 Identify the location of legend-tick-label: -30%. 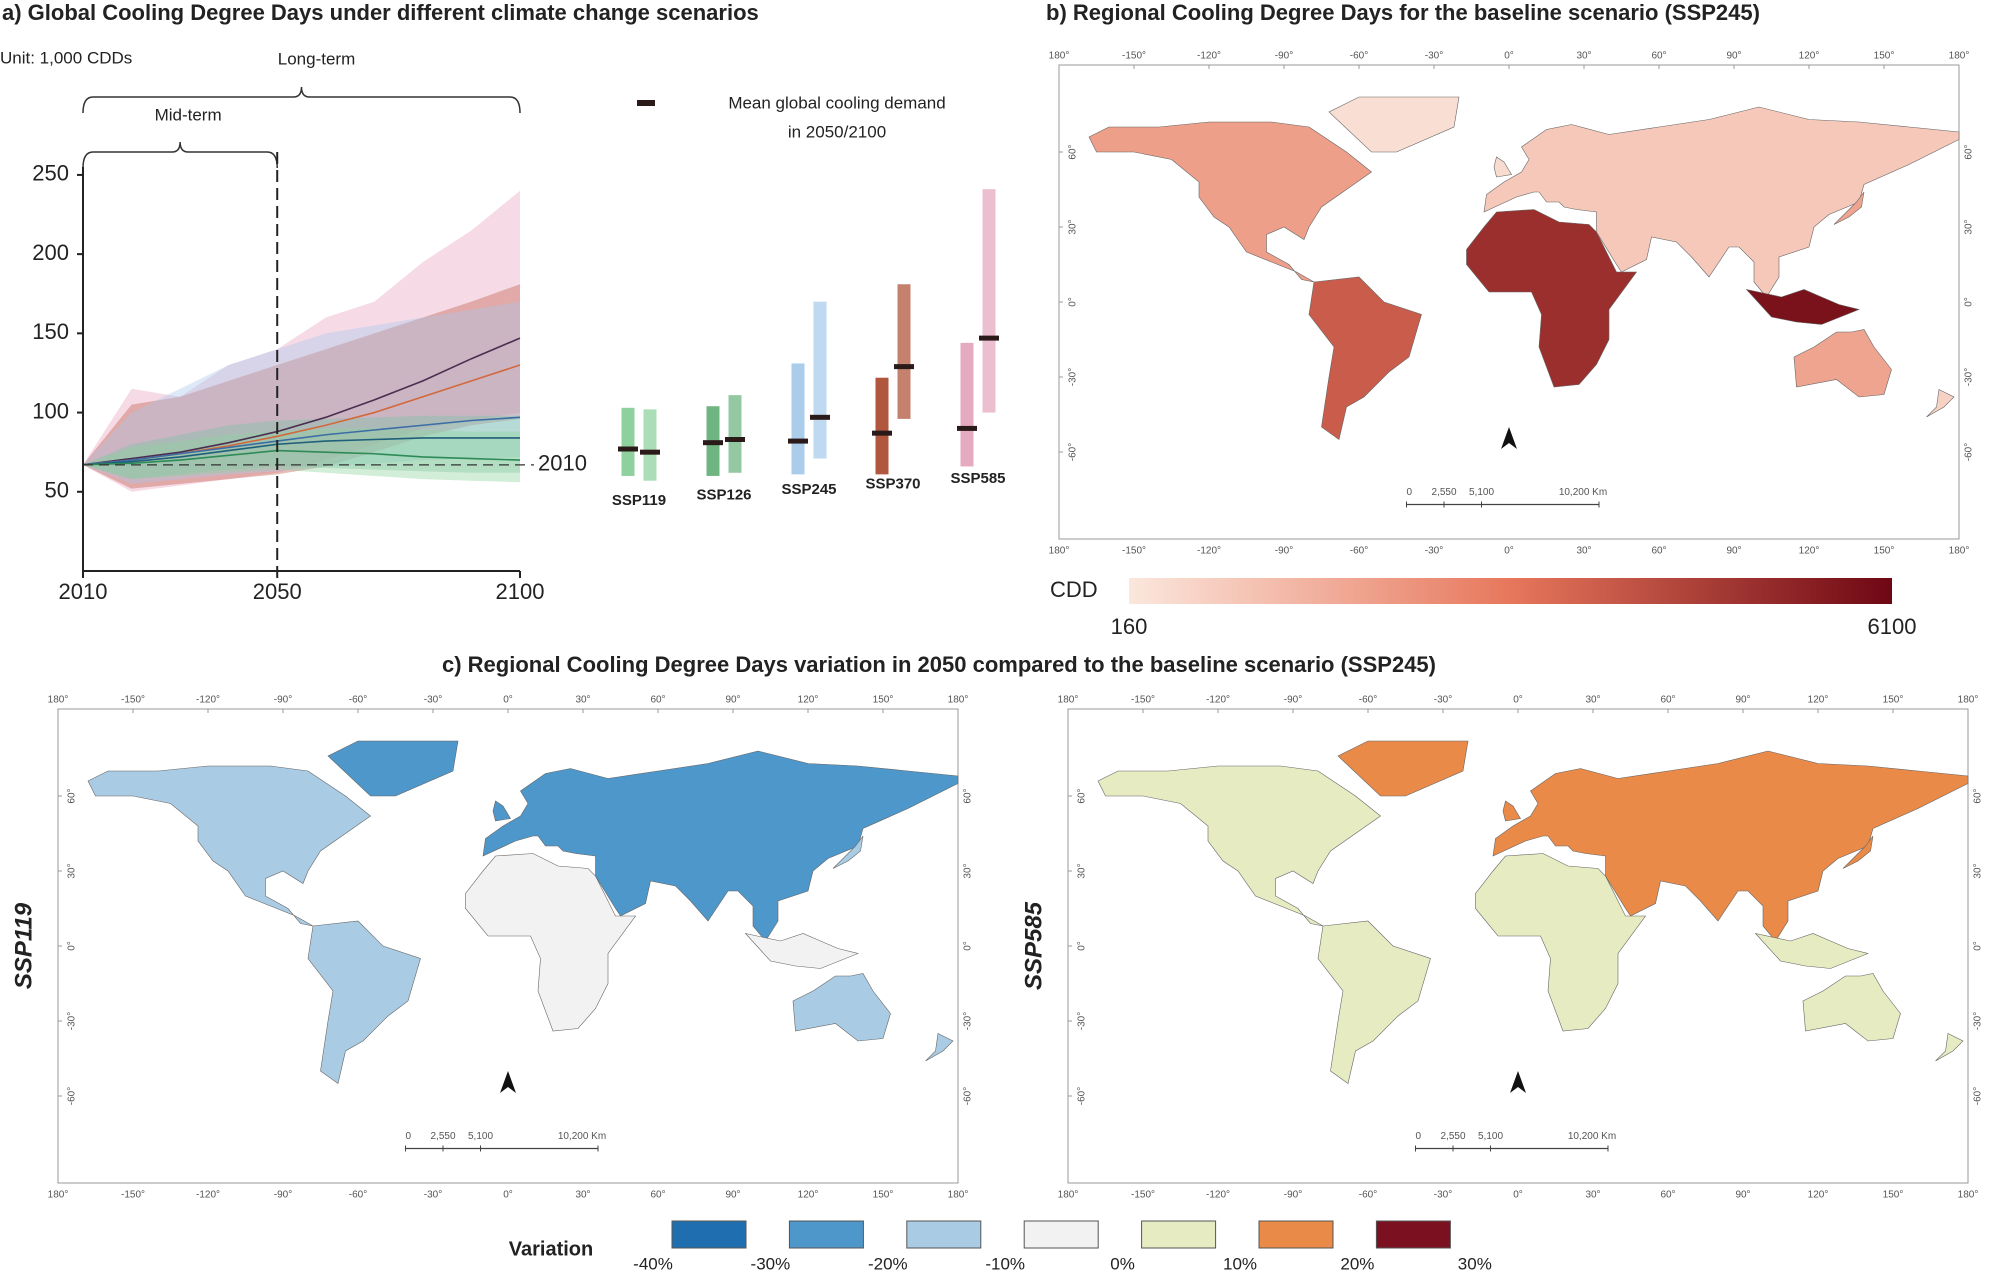
(771, 1263).